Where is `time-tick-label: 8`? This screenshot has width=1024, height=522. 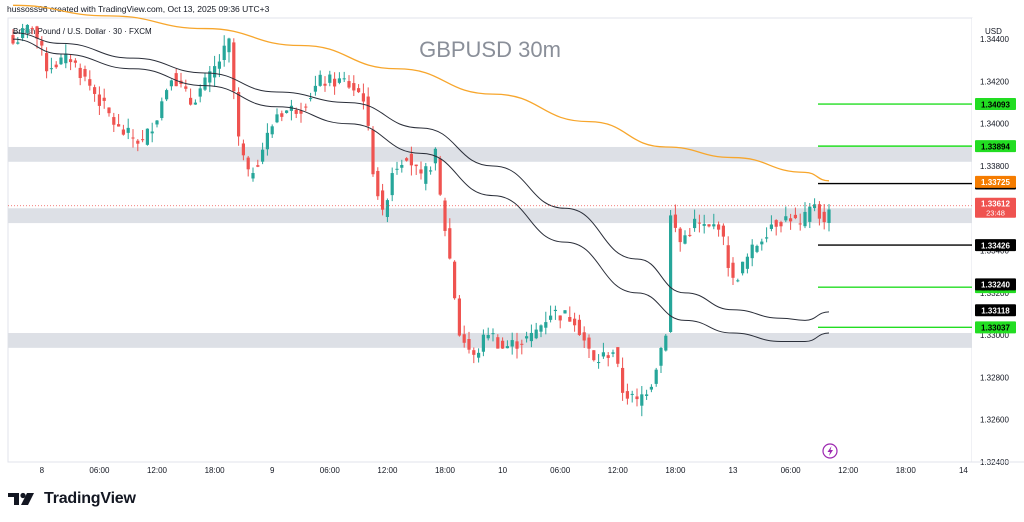 time-tick-label: 8 is located at coordinates (42, 470).